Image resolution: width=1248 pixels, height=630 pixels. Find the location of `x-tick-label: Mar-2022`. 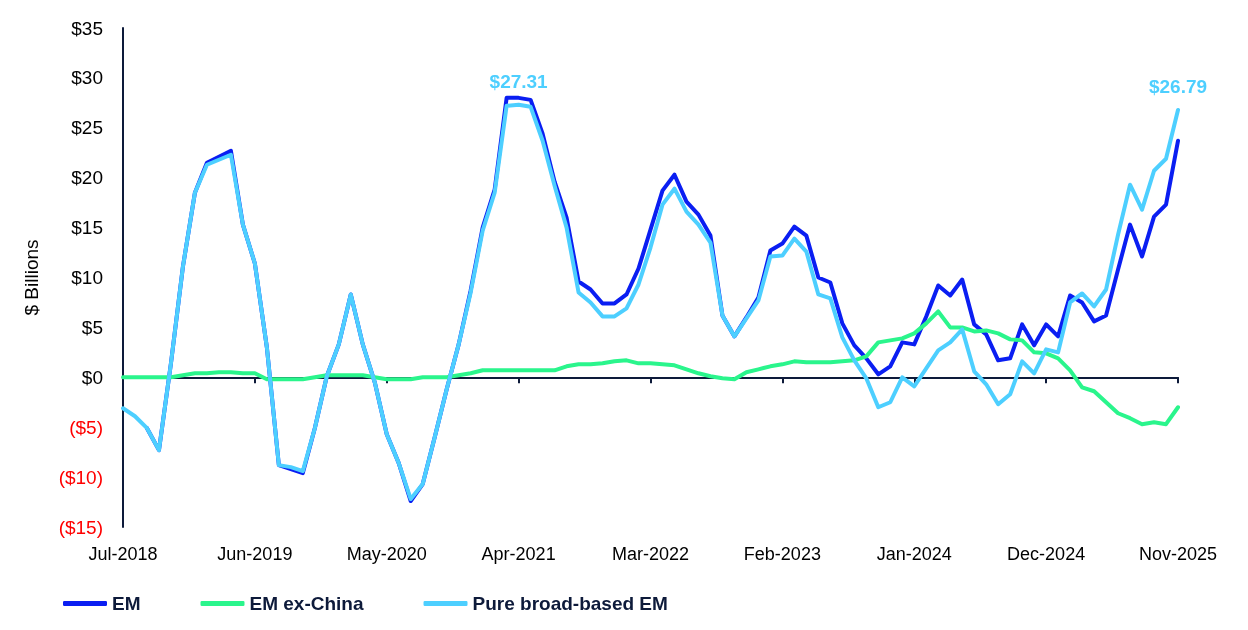

x-tick-label: Mar-2022 is located at coordinates (650, 554).